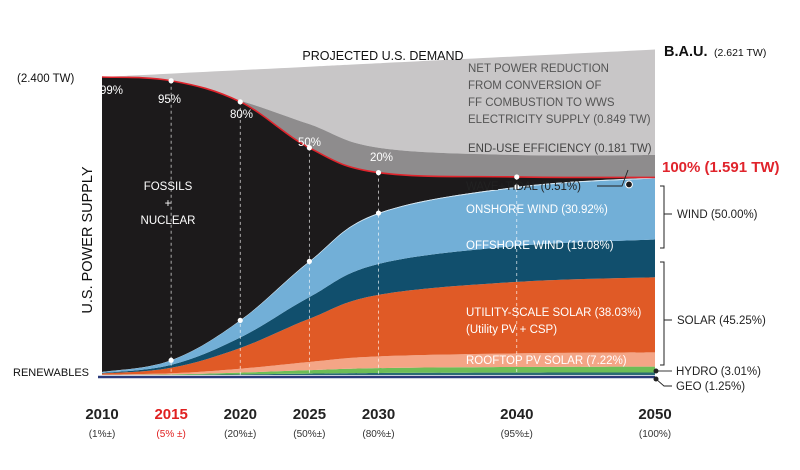 The image size is (800, 470). I want to click on fossil-pct-2015: 95%, so click(169, 100).